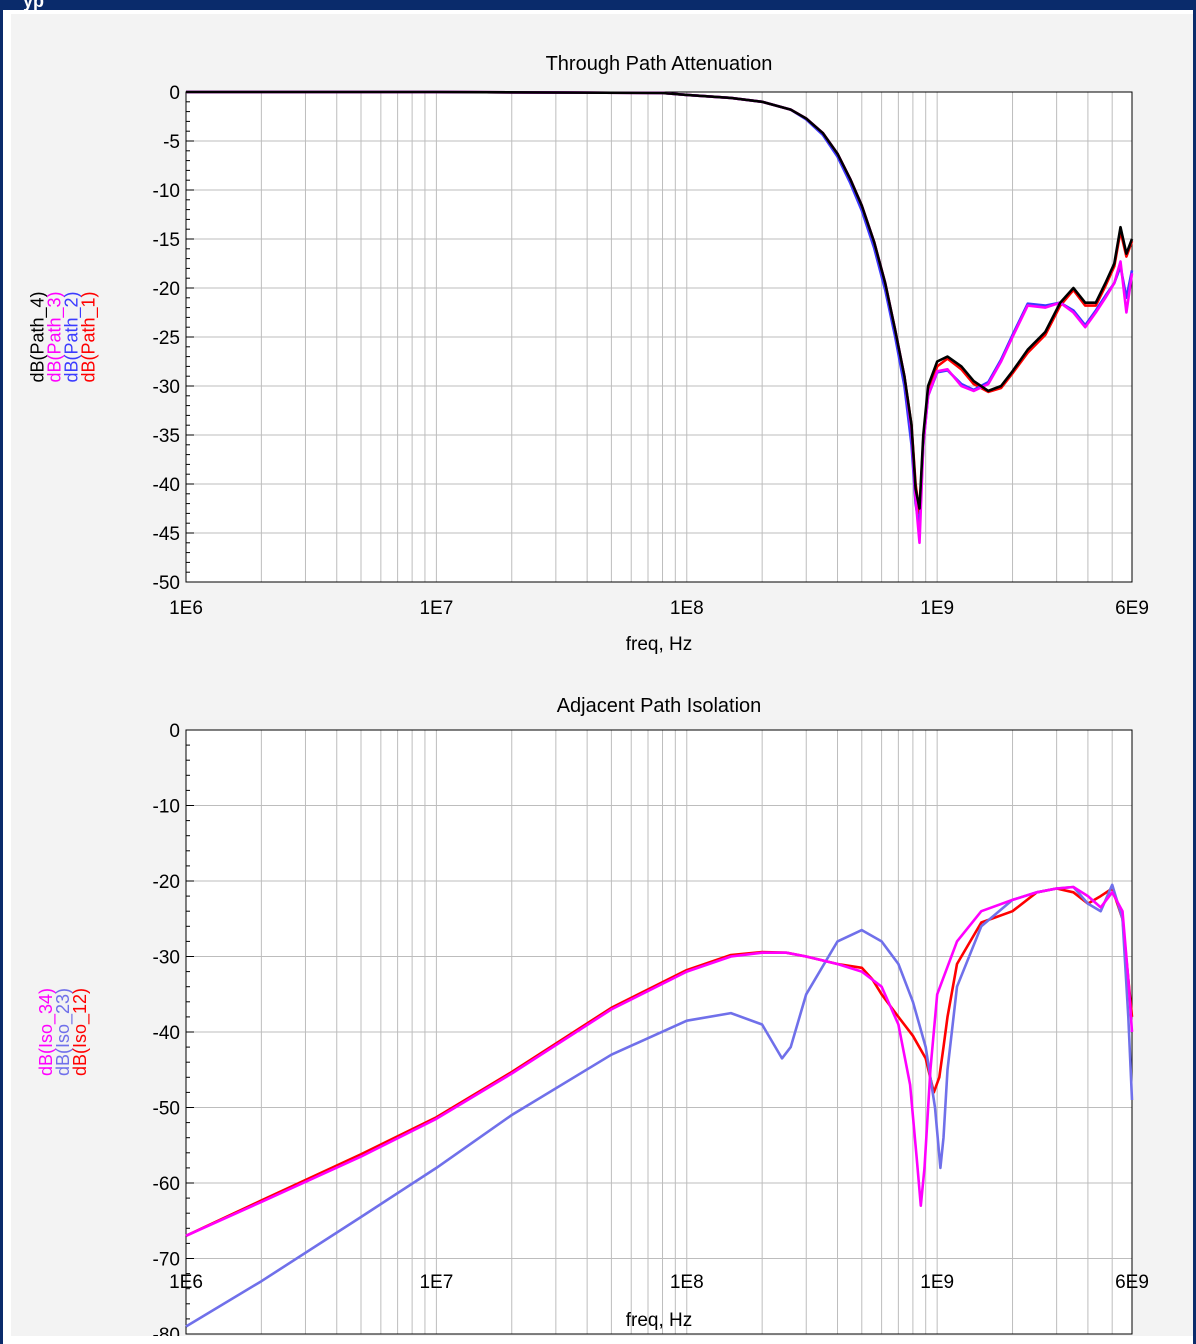 Image resolution: width=1196 pixels, height=1344 pixels. What do you see at coordinates (72, 336) in the screenshot?
I see `legend-entry: dB(Path_2)` at bounding box center [72, 336].